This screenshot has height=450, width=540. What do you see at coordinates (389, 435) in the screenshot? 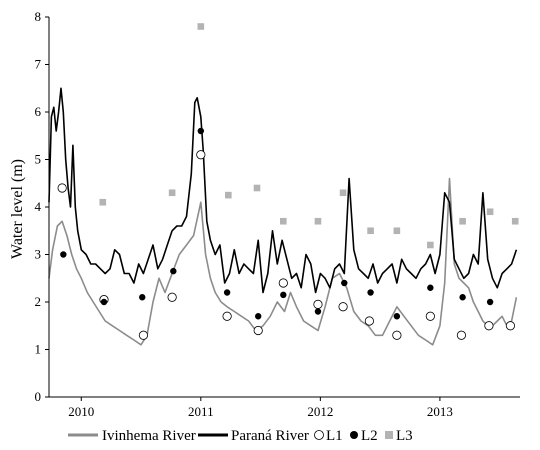
I see `legend-swatch-l3` at bounding box center [389, 435].